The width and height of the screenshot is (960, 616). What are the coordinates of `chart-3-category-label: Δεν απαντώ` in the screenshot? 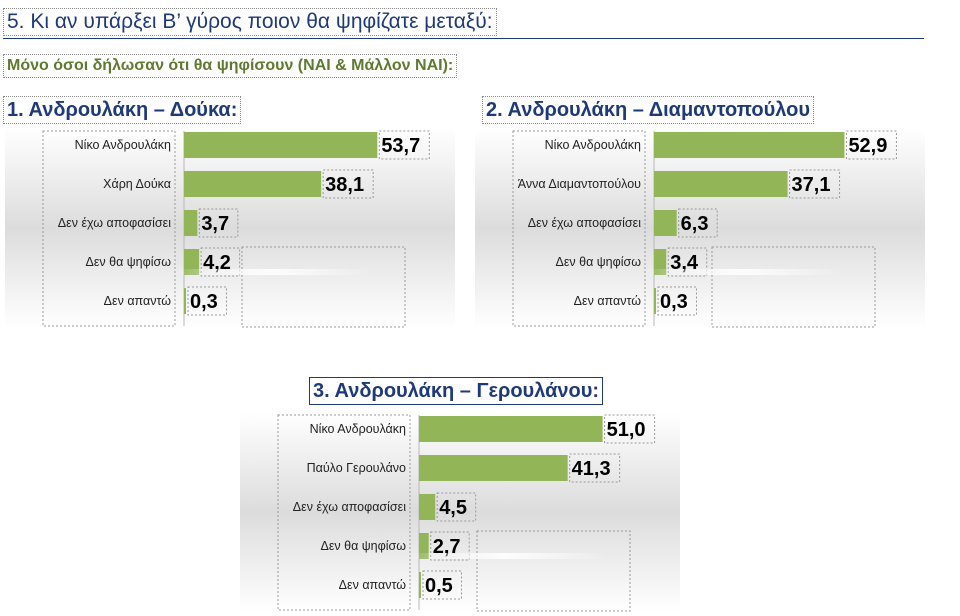 It's located at (373, 585).